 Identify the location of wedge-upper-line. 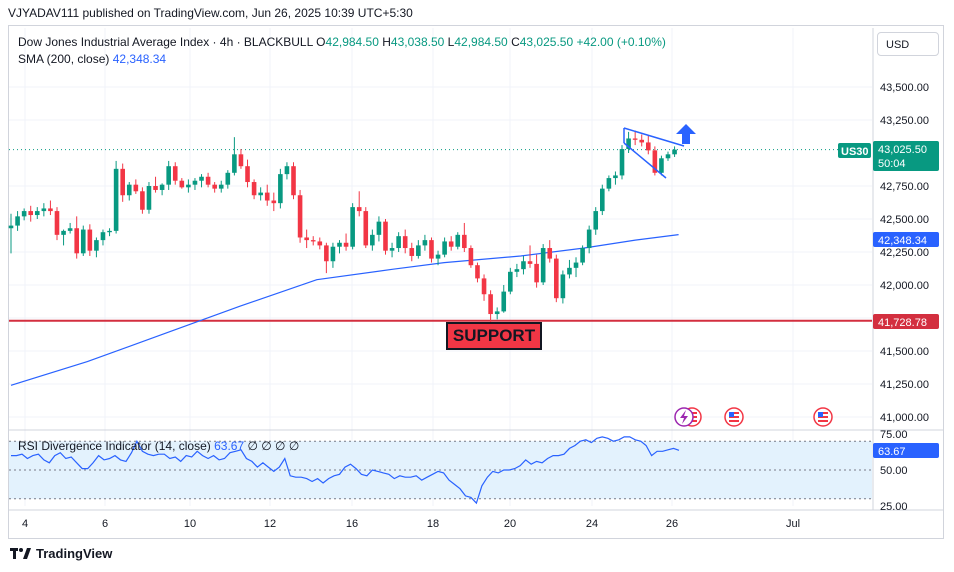
(654, 137).